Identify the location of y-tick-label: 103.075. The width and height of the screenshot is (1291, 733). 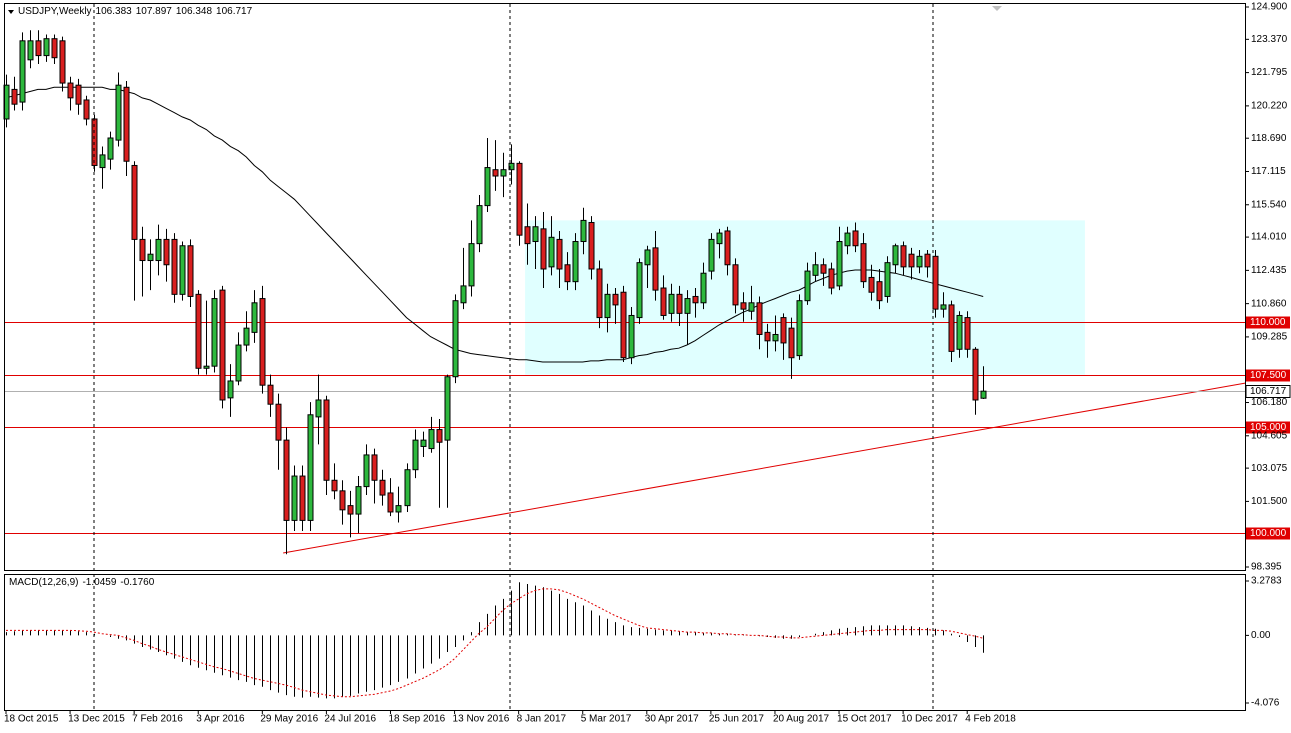
(1269, 468).